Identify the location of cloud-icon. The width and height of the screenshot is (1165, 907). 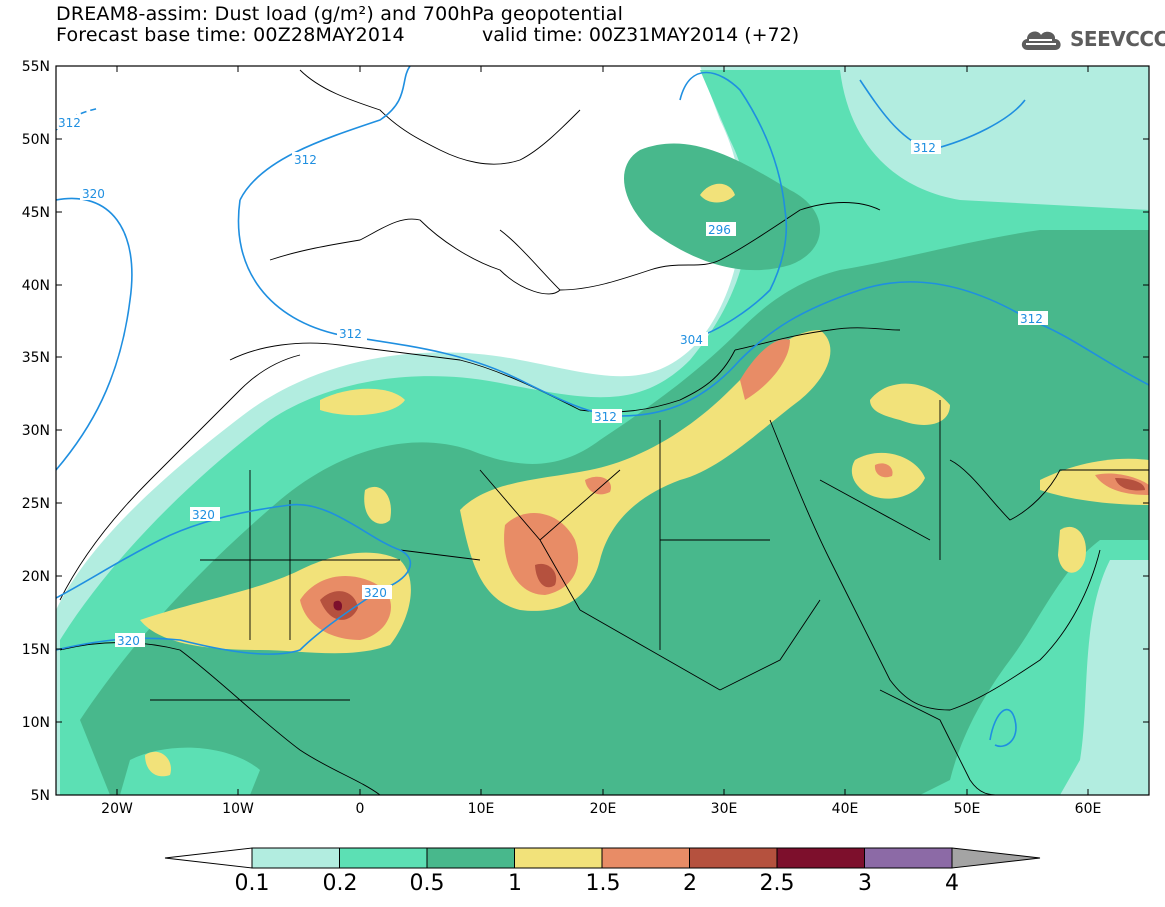
(1041, 40).